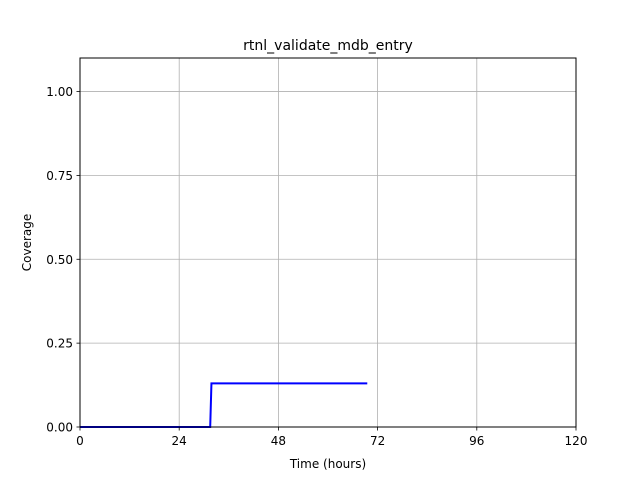 The height and width of the screenshot is (484, 640). Describe the element at coordinates (327, 464) in the screenshot. I see `x-axis-label: Time (hours)` at that location.